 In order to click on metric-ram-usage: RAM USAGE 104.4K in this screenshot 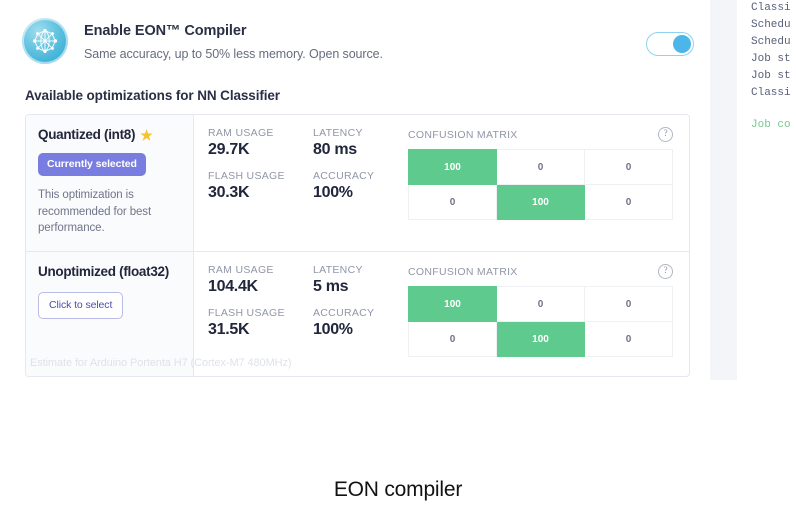, I will do `click(260, 280)`.